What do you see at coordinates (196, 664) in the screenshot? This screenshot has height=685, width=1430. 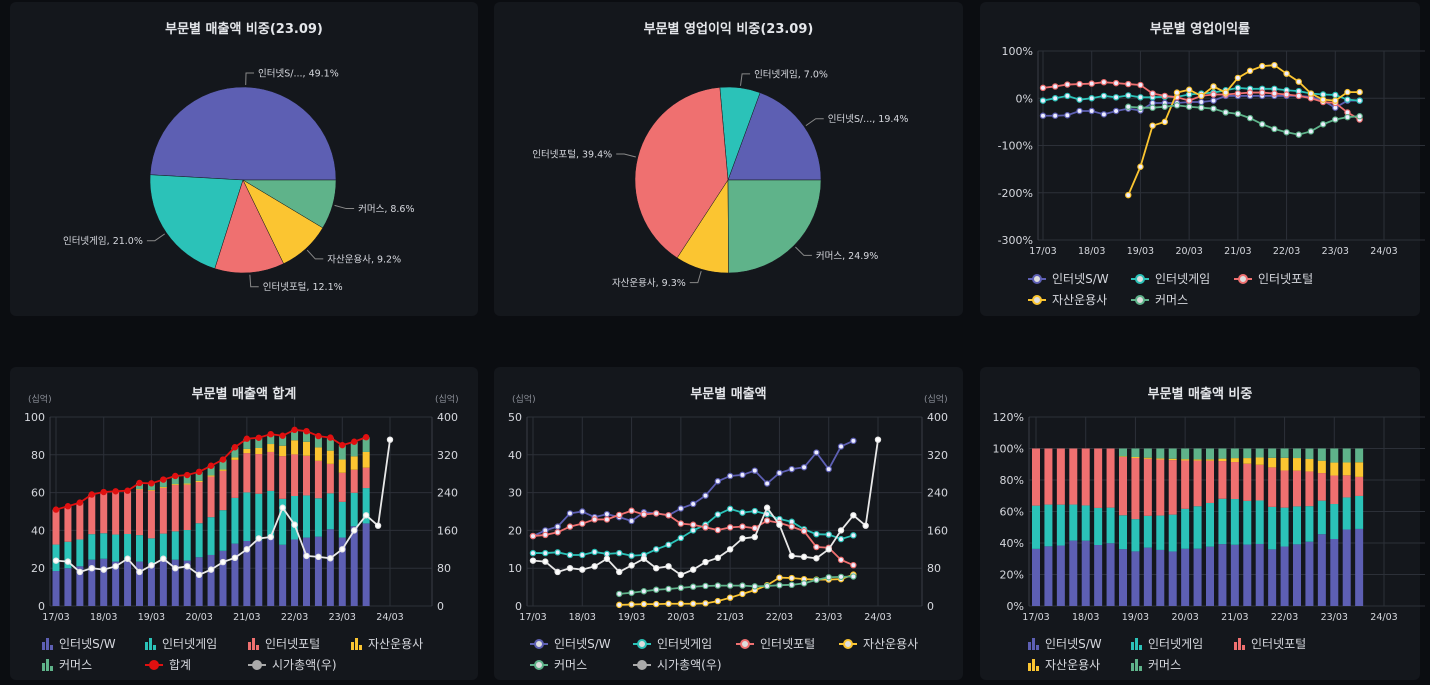 I see `legend-item: 합계` at bounding box center [196, 664].